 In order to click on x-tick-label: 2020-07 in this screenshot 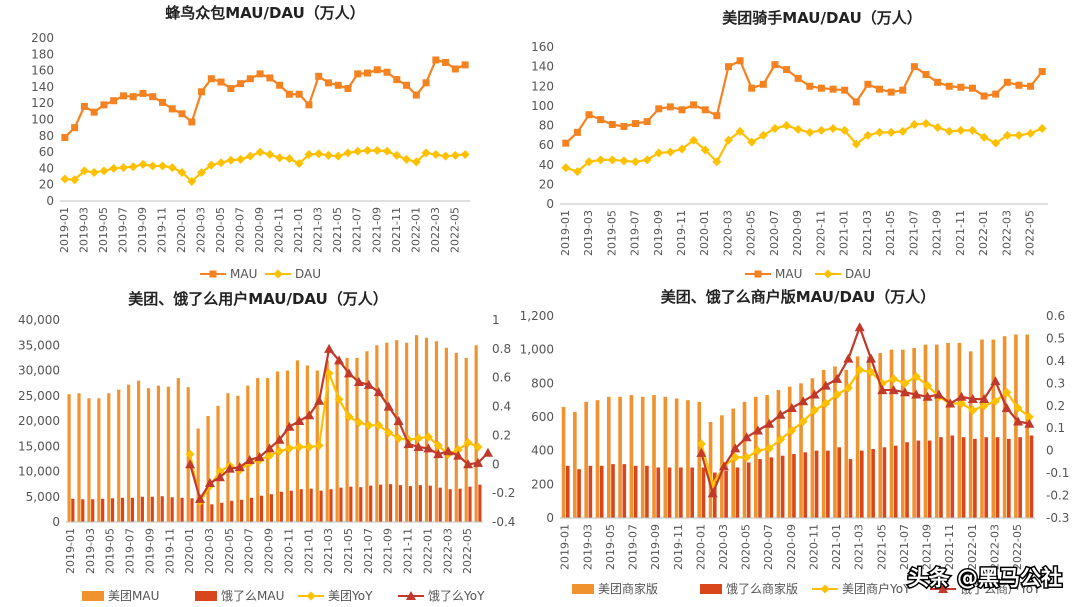, I will do `click(249, 551)`.